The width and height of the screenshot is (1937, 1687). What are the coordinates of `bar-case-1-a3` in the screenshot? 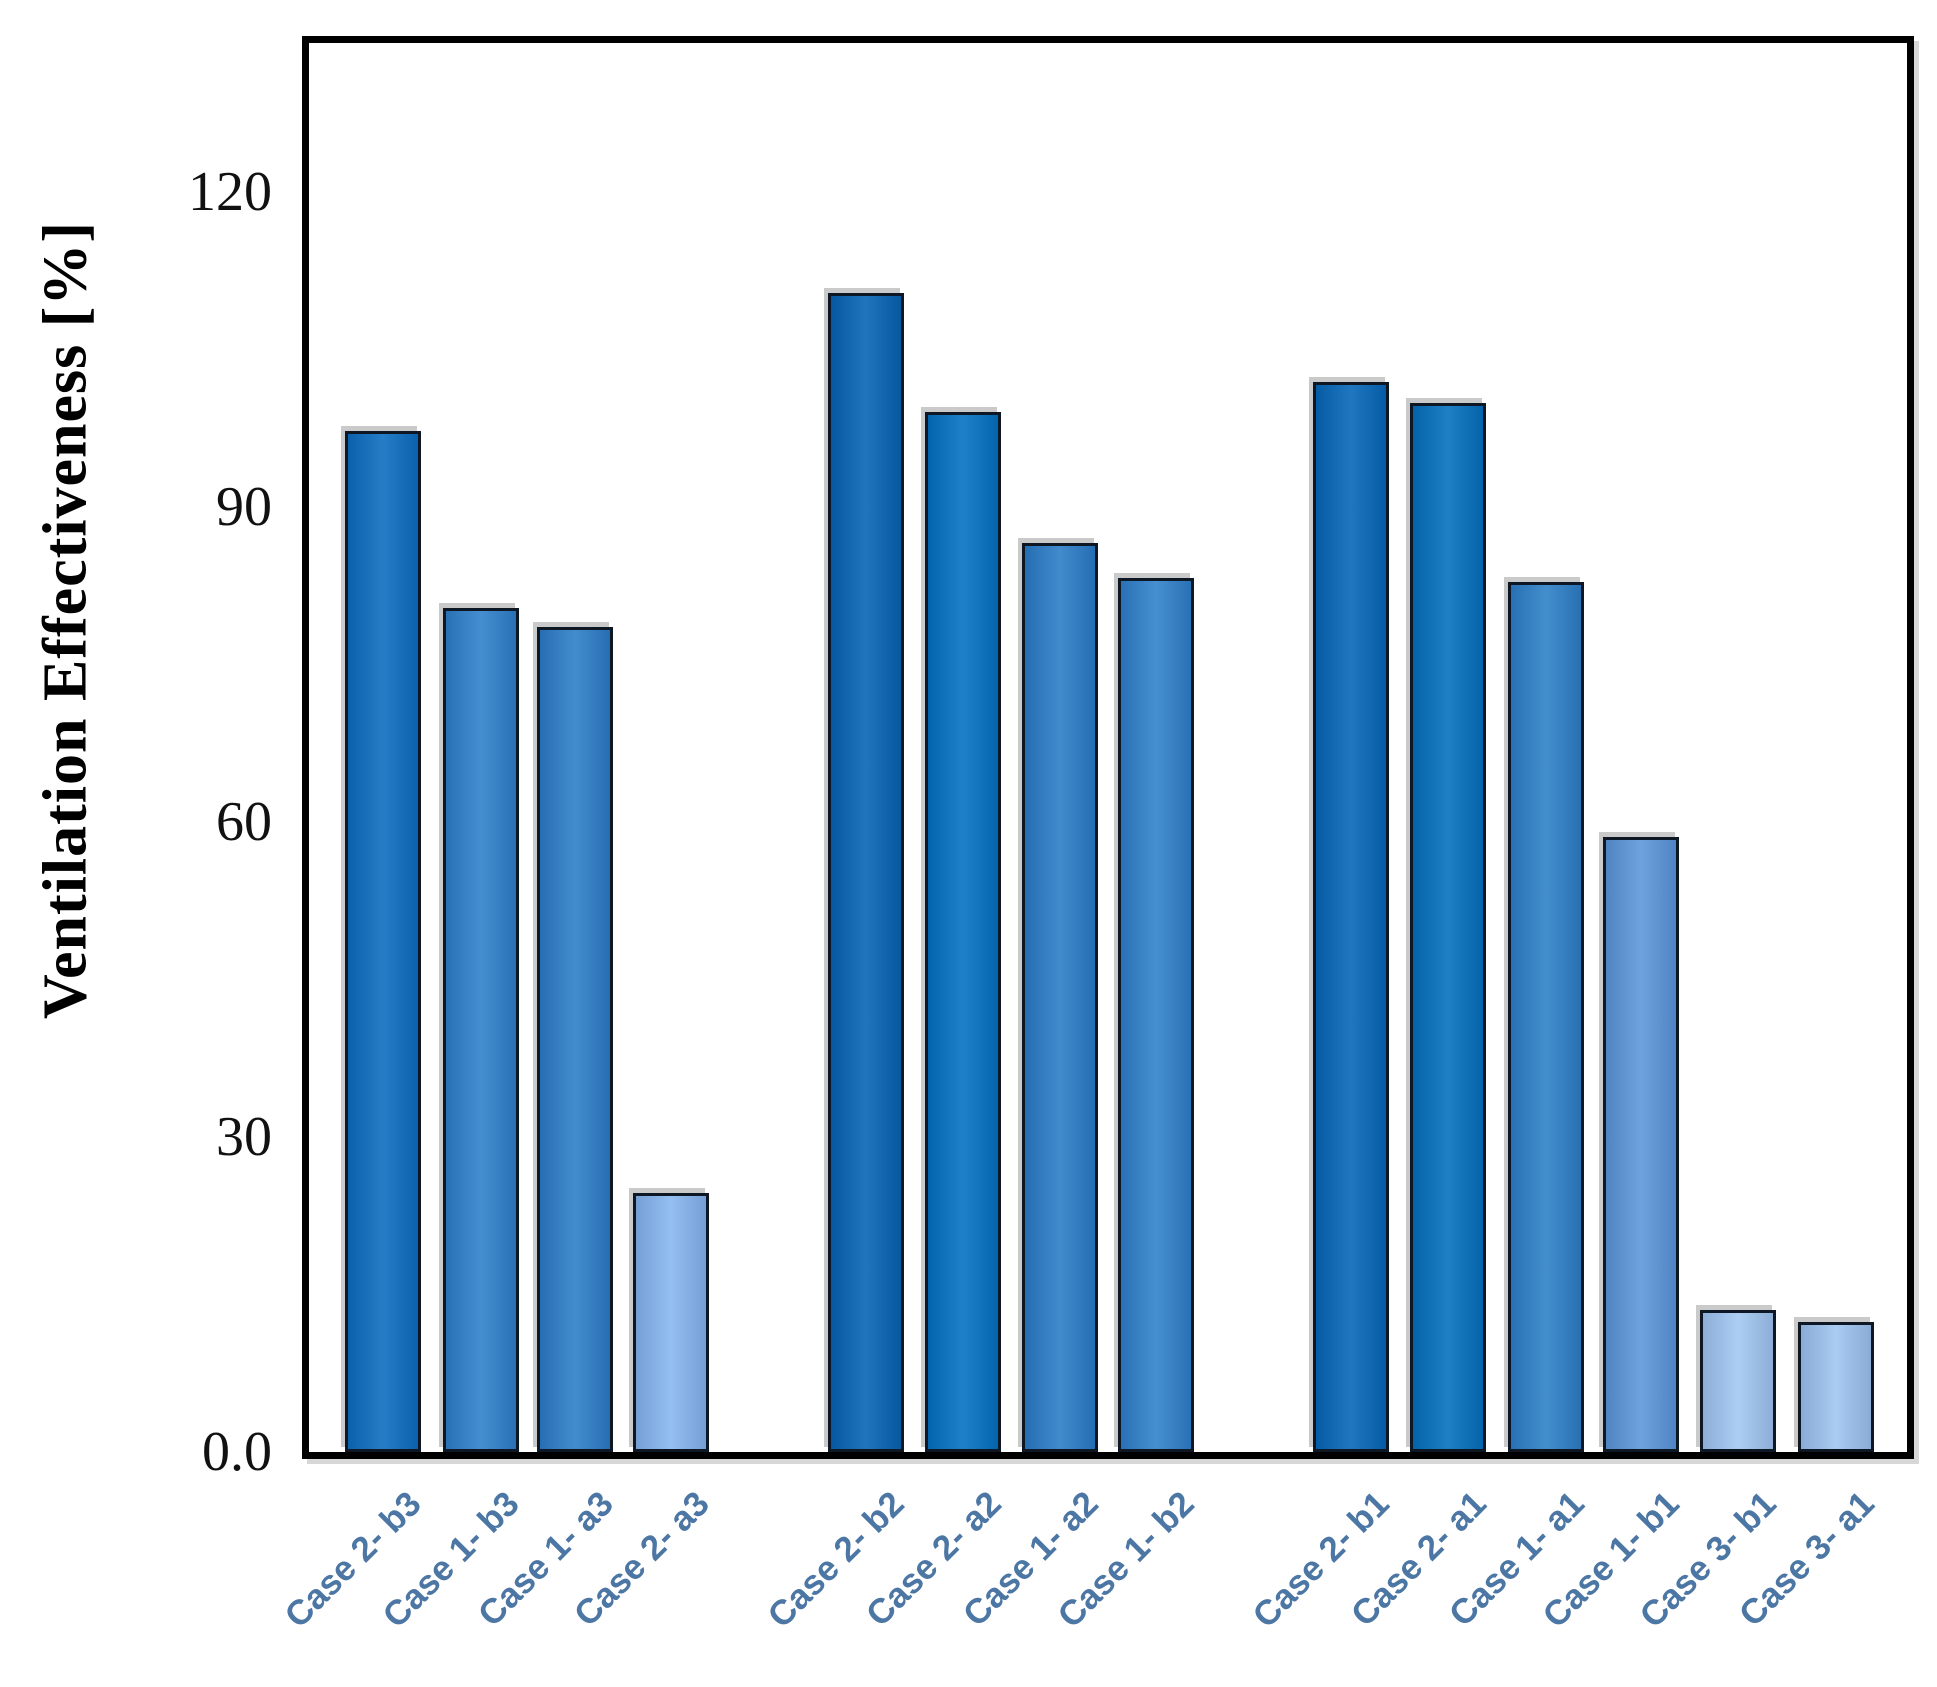 It's located at (575, 1039).